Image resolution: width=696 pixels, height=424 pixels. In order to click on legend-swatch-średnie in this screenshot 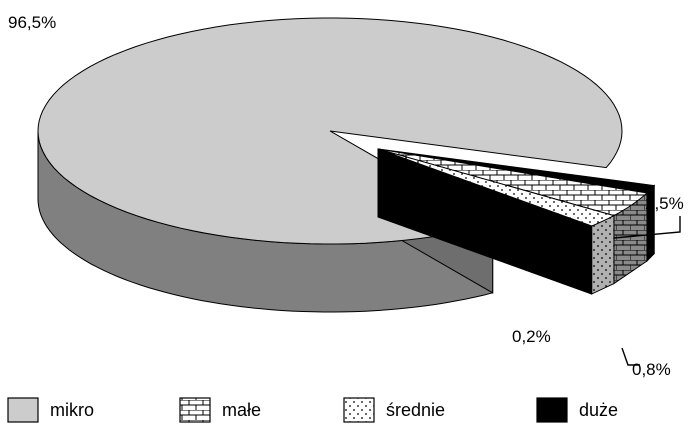, I will do `click(359, 410)`.